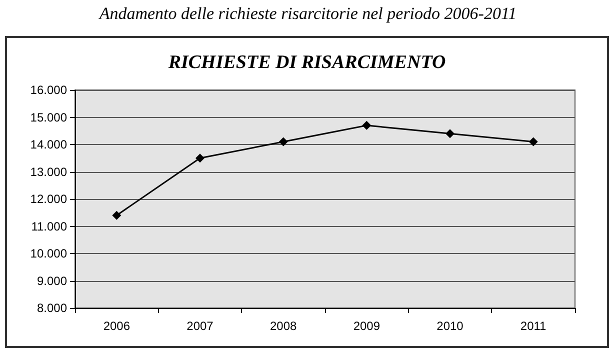 The image size is (616, 358). What do you see at coordinates (116, 326) in the screenshot?
I see `x-tick-label: 2006` at bounding box center [116, 326].